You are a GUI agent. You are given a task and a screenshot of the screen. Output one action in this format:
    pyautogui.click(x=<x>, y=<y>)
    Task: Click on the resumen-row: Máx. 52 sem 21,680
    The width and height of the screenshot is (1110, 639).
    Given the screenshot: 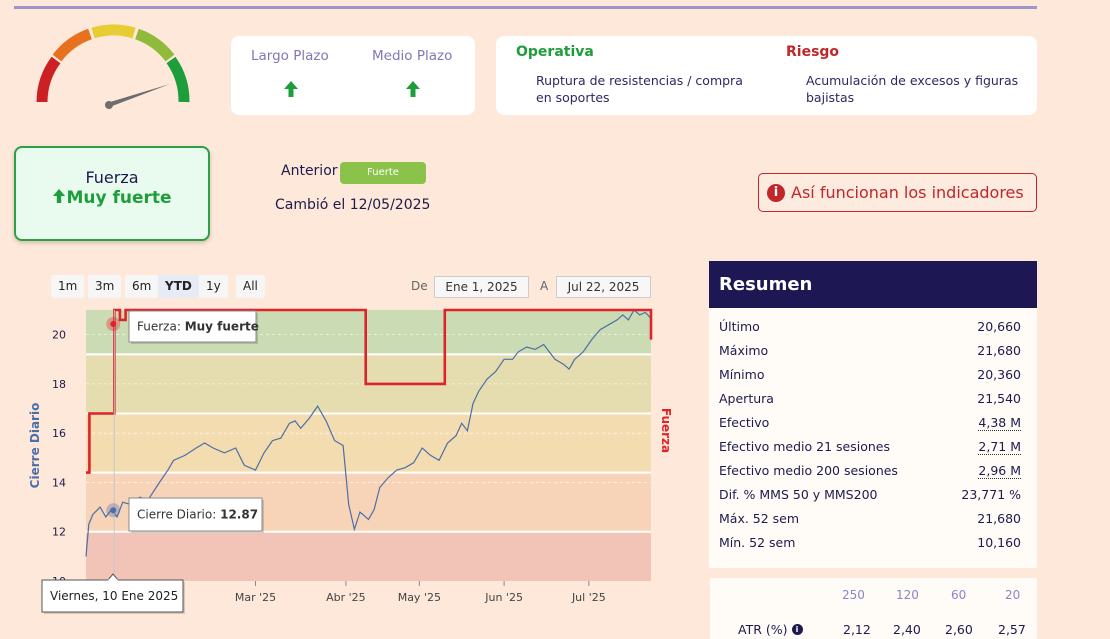 What is the action you would take?
    pyautogui.click(x=870, y=523)
    